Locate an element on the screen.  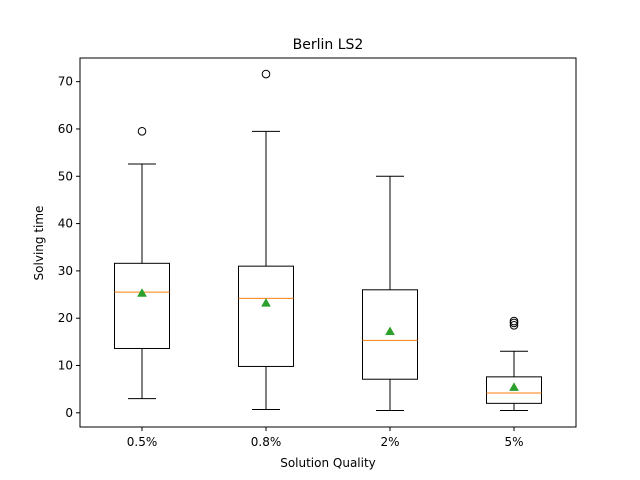
y-tick-label: 10 is located at coordinates (65, 366).